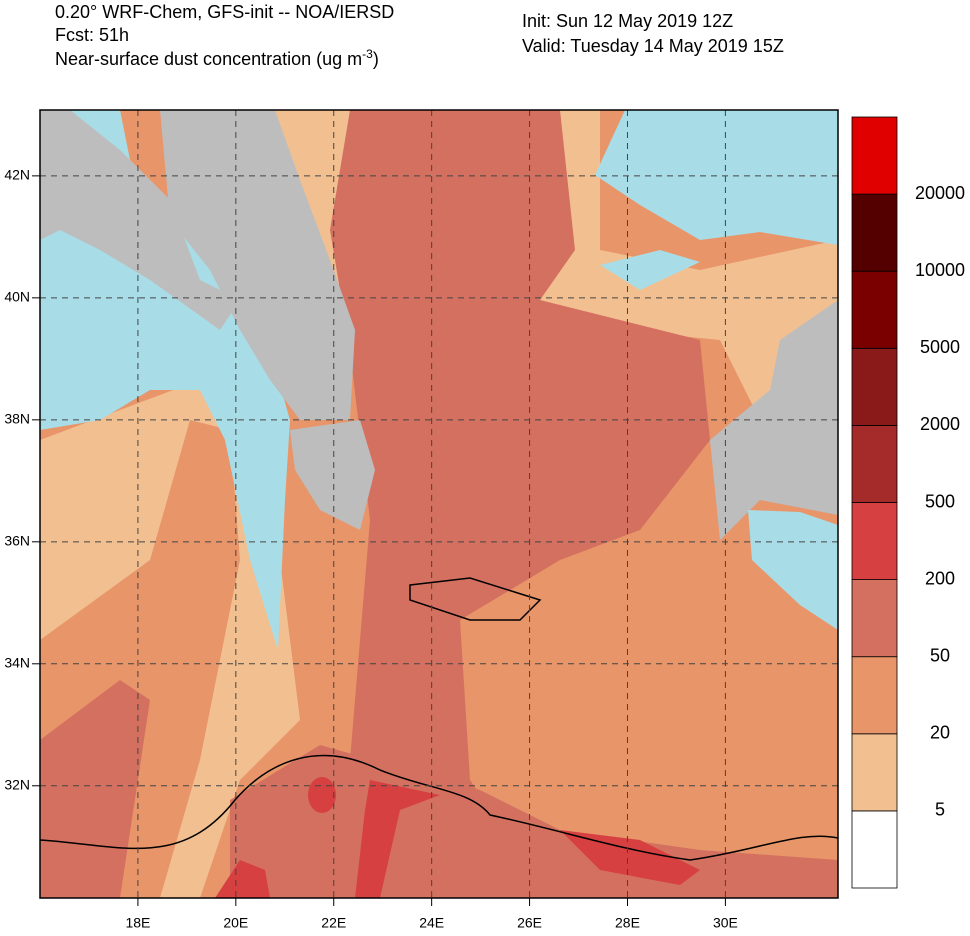 This screenshot has width=970, height=936. I want to click on colorbar-label: 20, so click(940, 733).